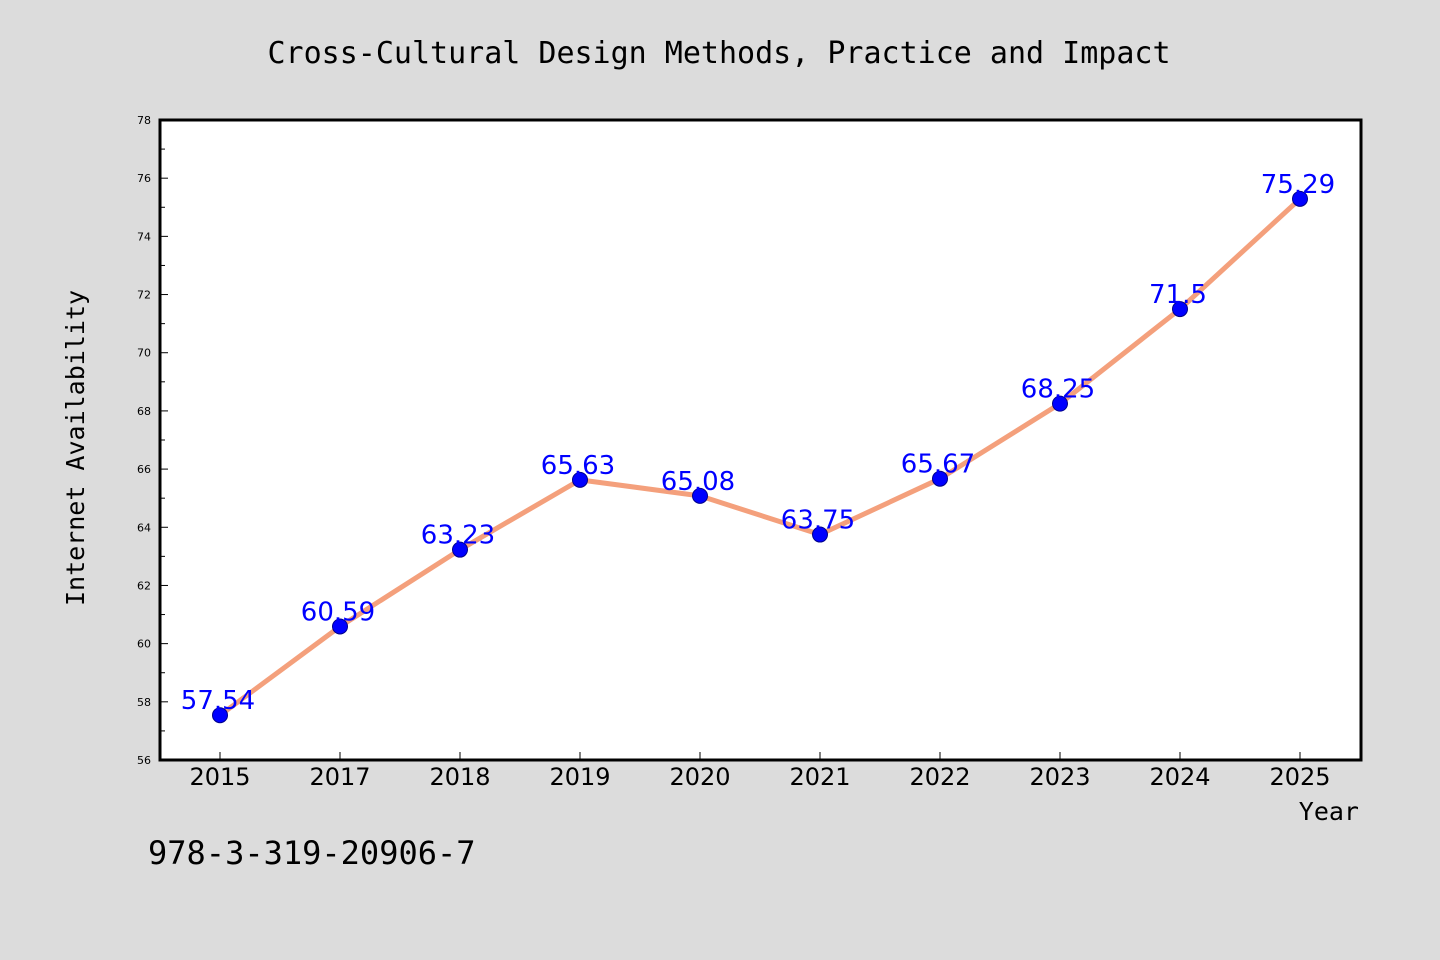  Describe the element at coordinates (219, 777) in the screenshot. I see `x-tick-label: 2015` at that location.